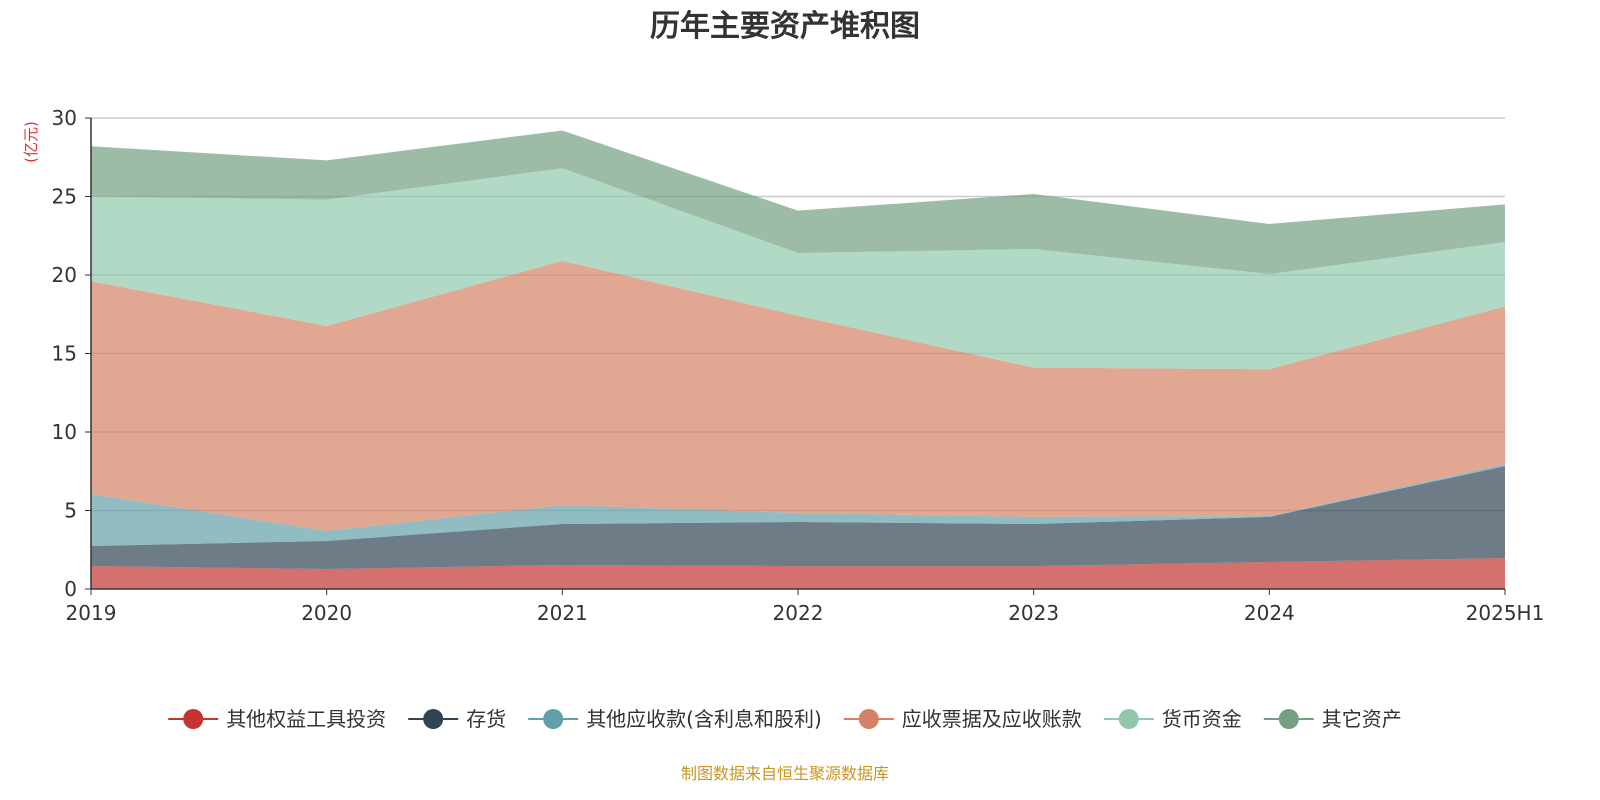 Image resolution: width=1600 pixels, height=800 pixels. I want to click on legend-item: 货币资金, so click(1172, 719).